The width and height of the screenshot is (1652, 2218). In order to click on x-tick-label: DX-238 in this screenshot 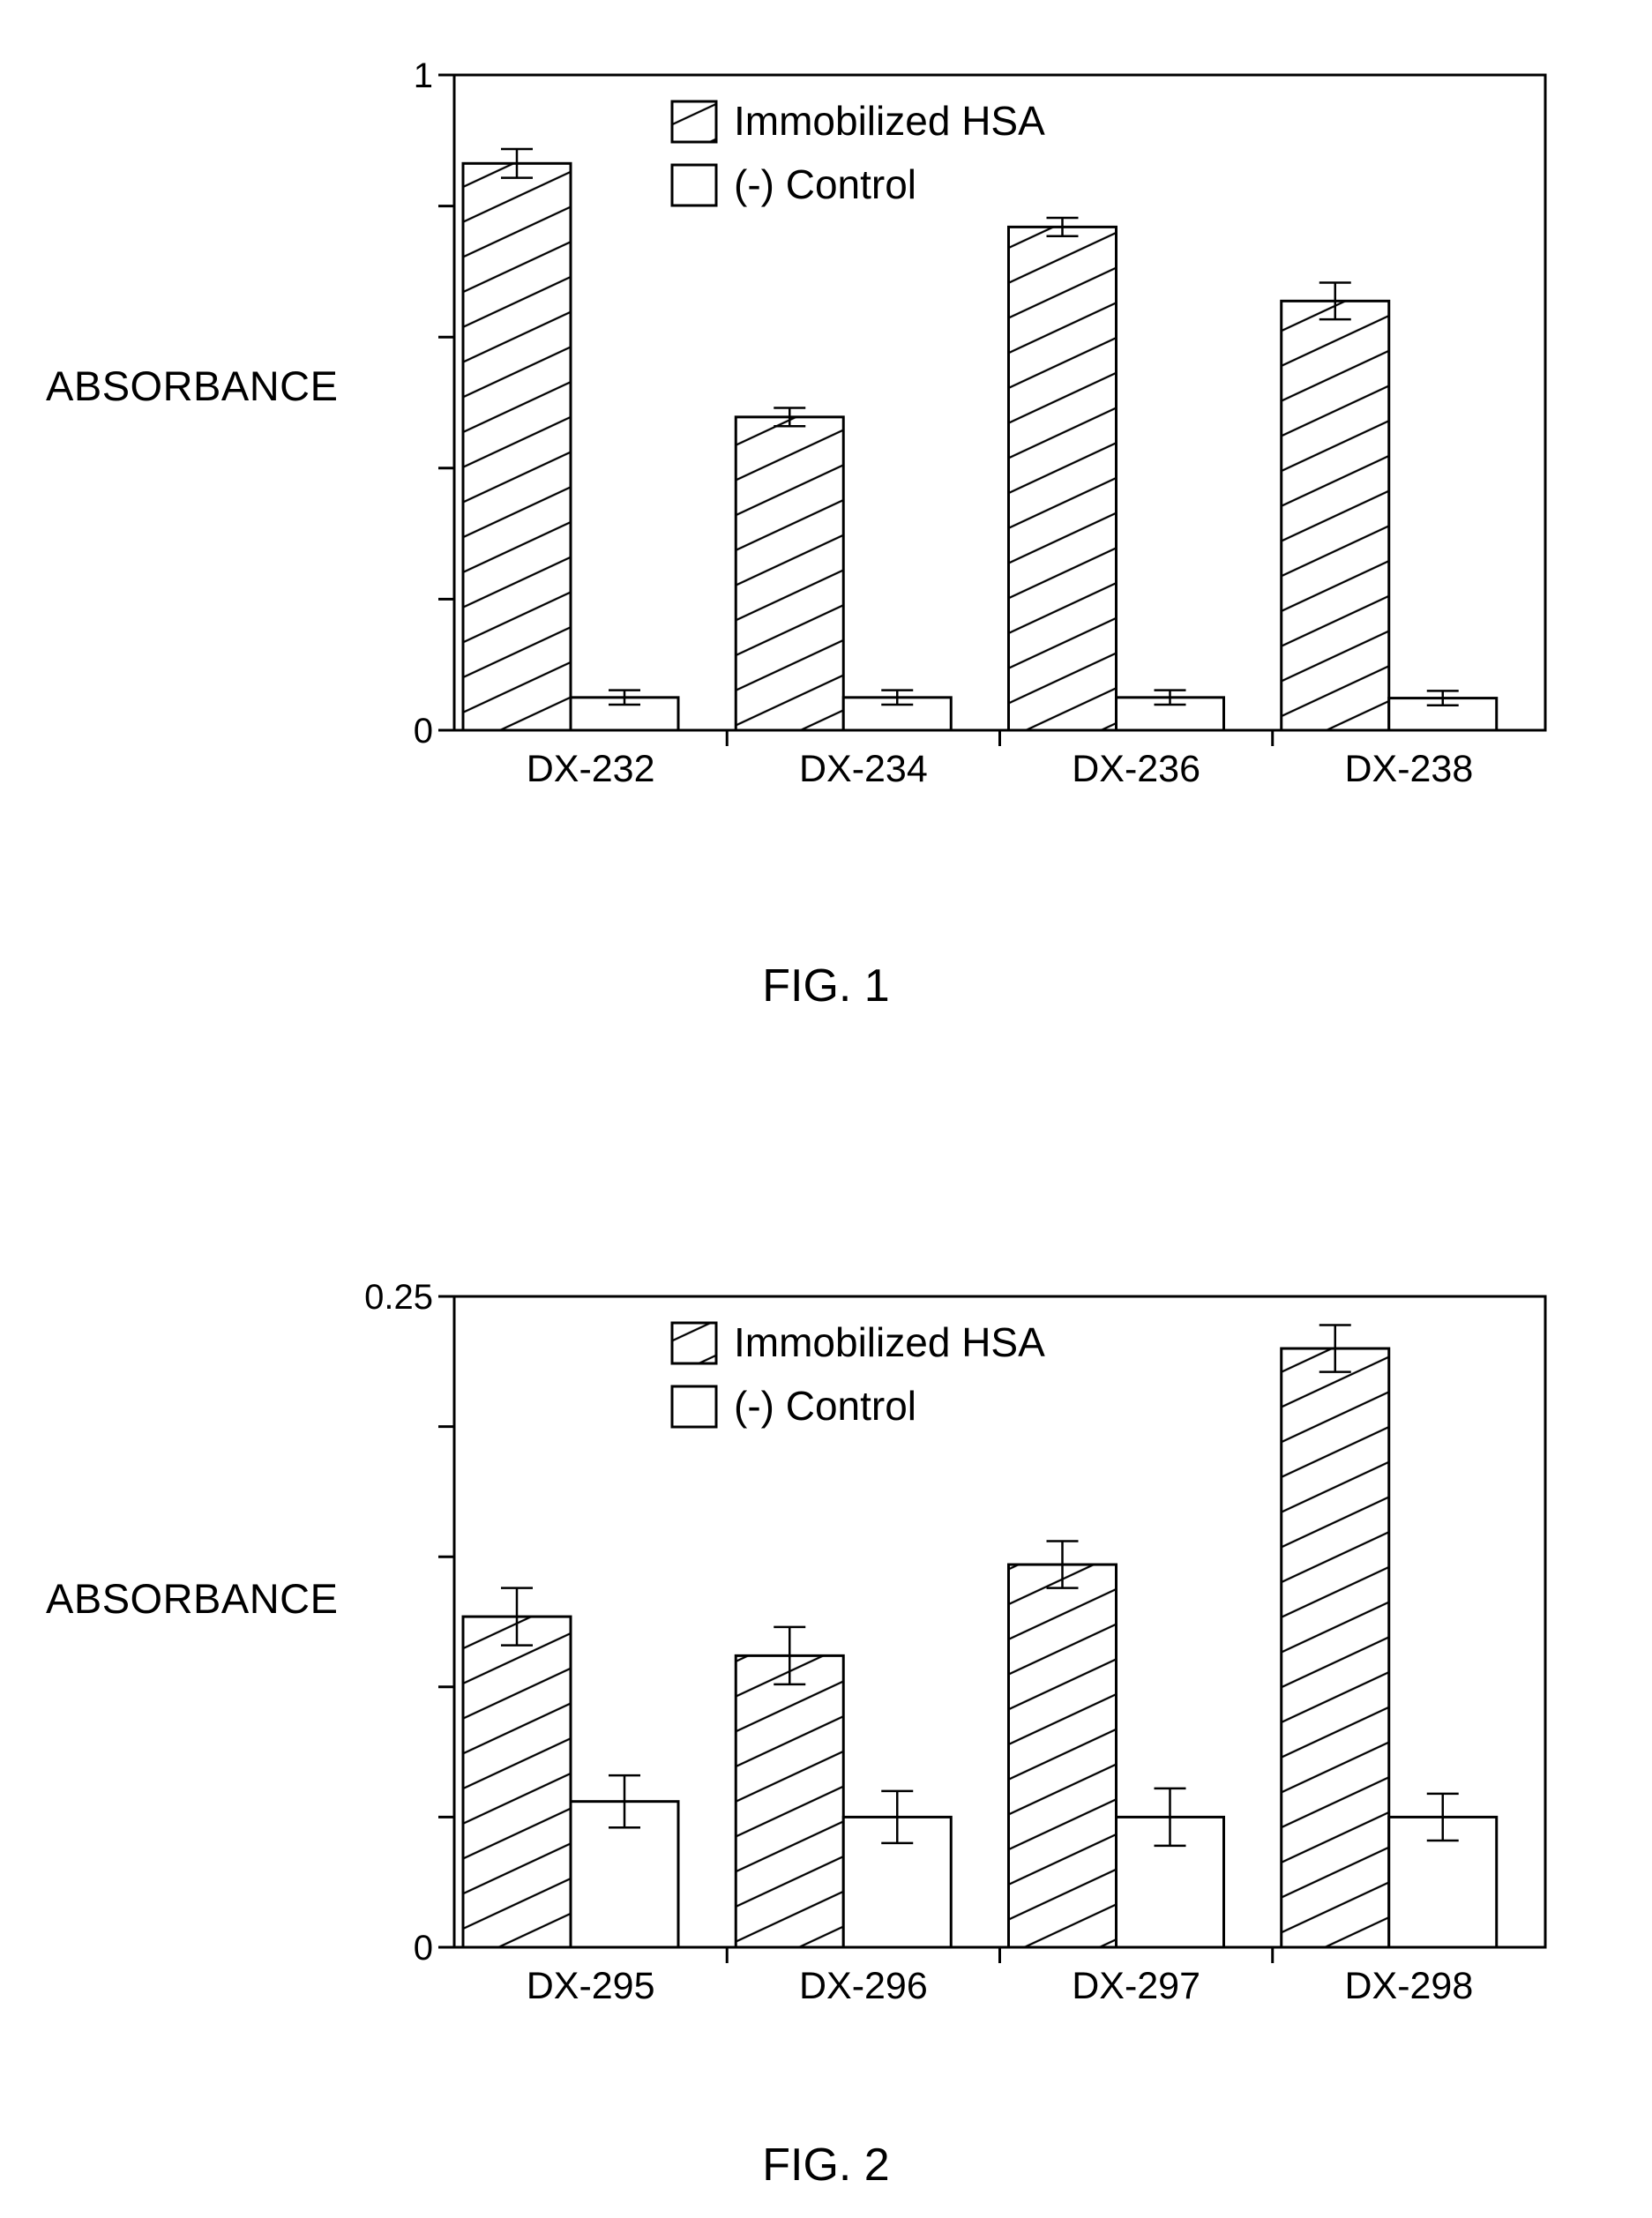, I will do `click(1408, 769)`.